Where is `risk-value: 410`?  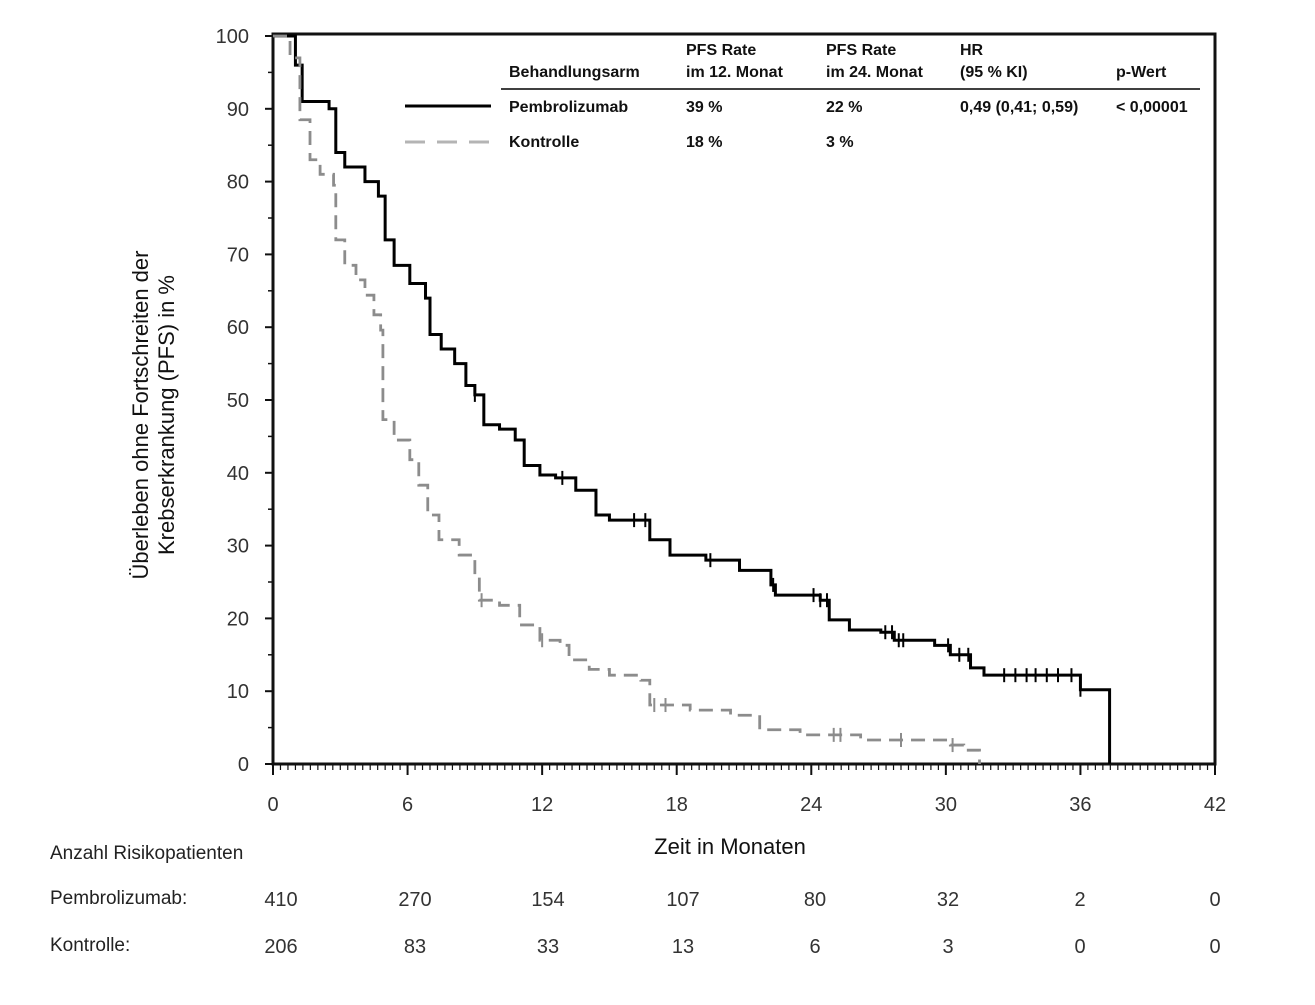
risk-value: 410 is located at coordinates (280, 900).